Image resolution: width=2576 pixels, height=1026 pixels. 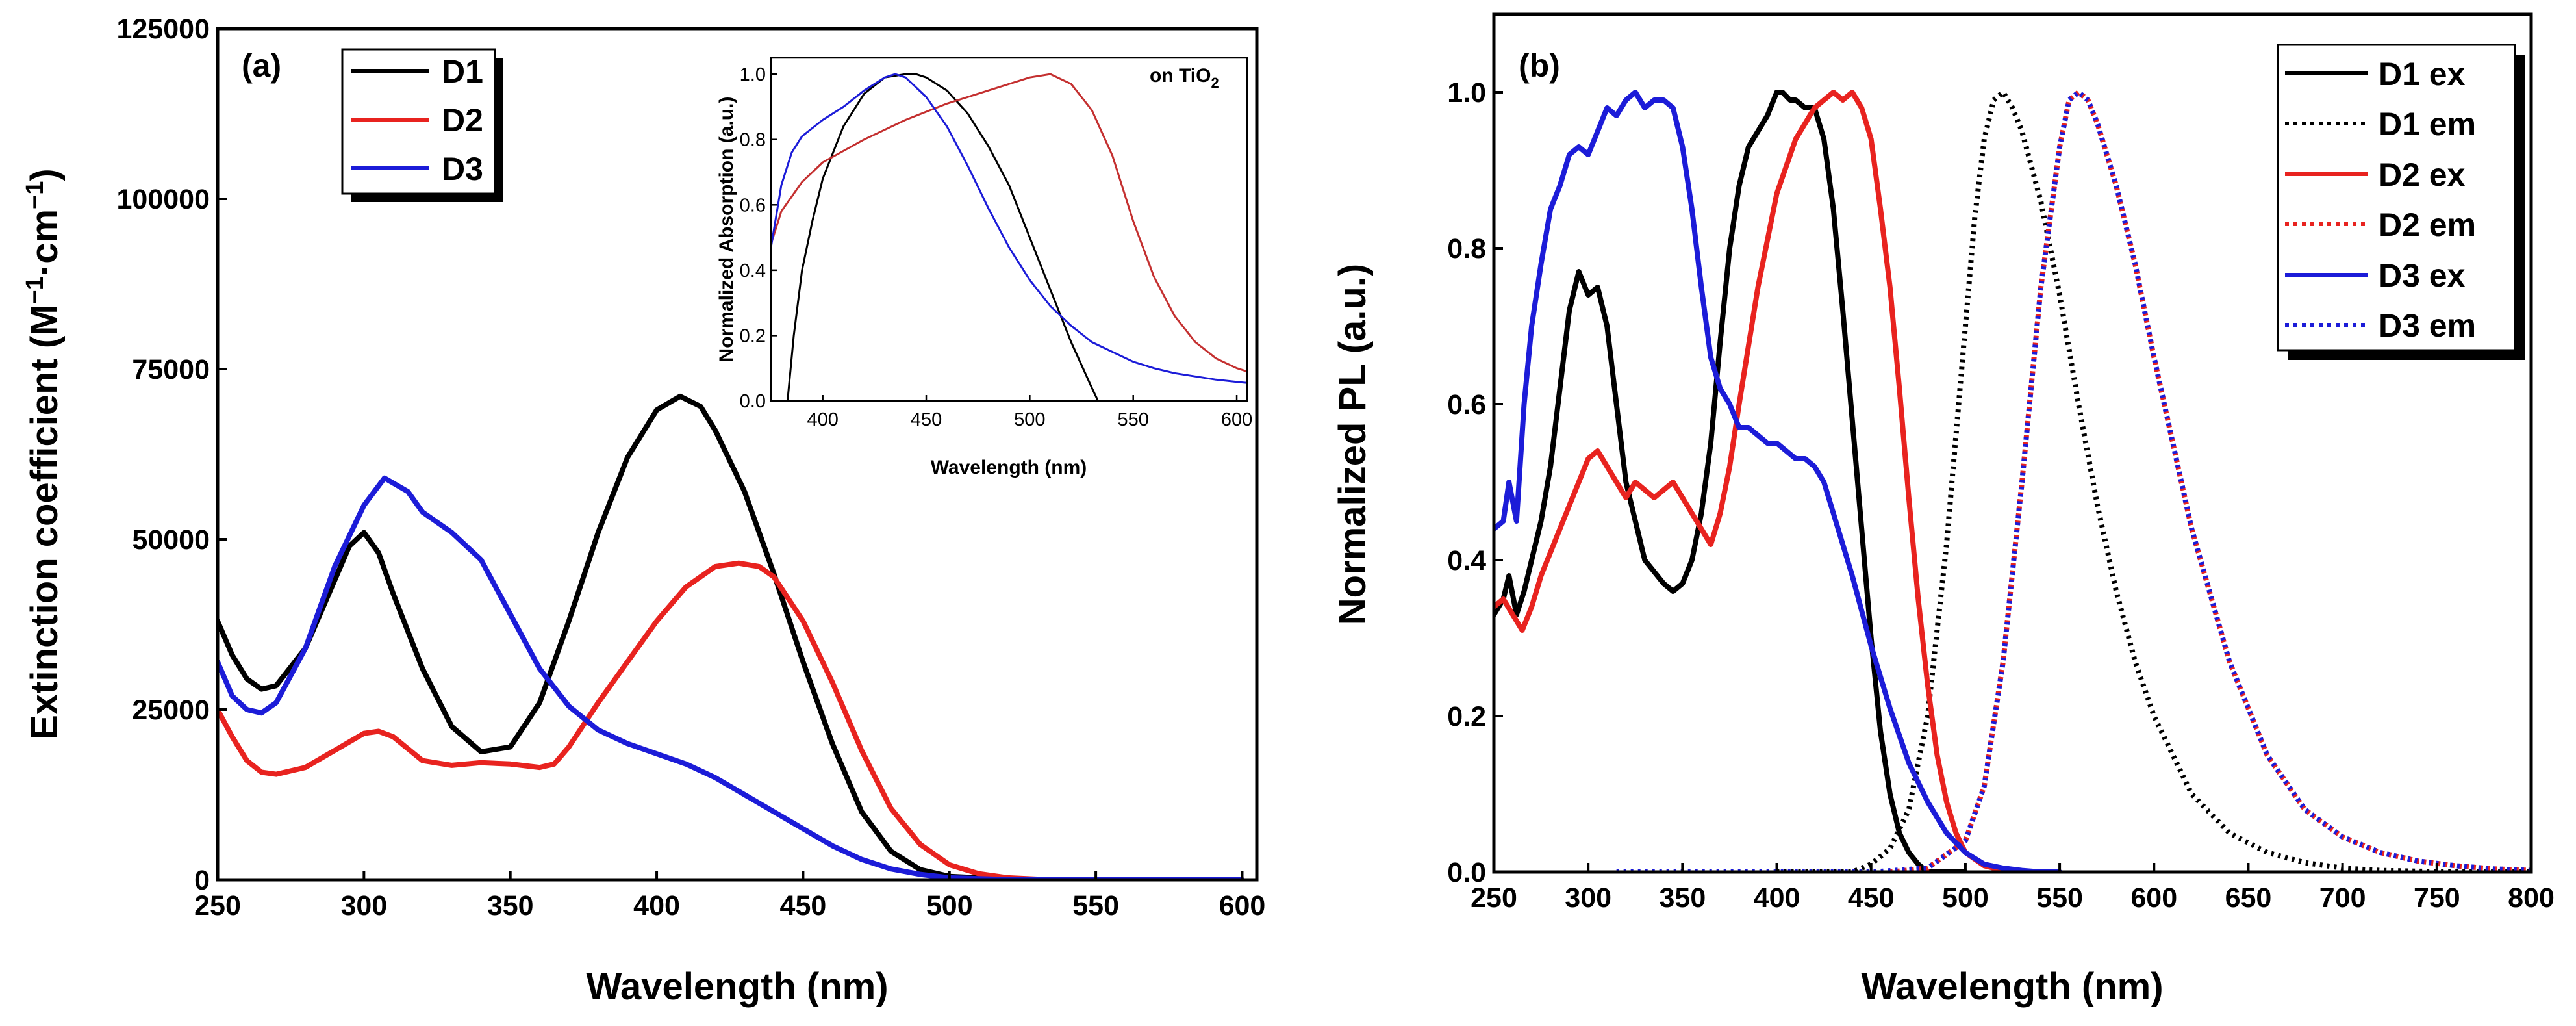 I want to click on panel-a-y-axis-title: Extinction coefficient (M−1·cm−1), so click(x=43, y=453).